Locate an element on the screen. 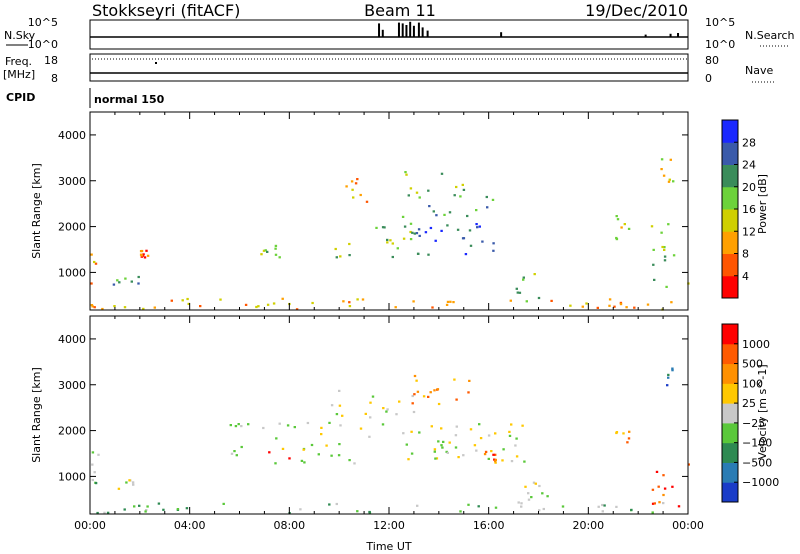  station-title: Stokkseyri (fitACF) is located at coordinates (166, 10).